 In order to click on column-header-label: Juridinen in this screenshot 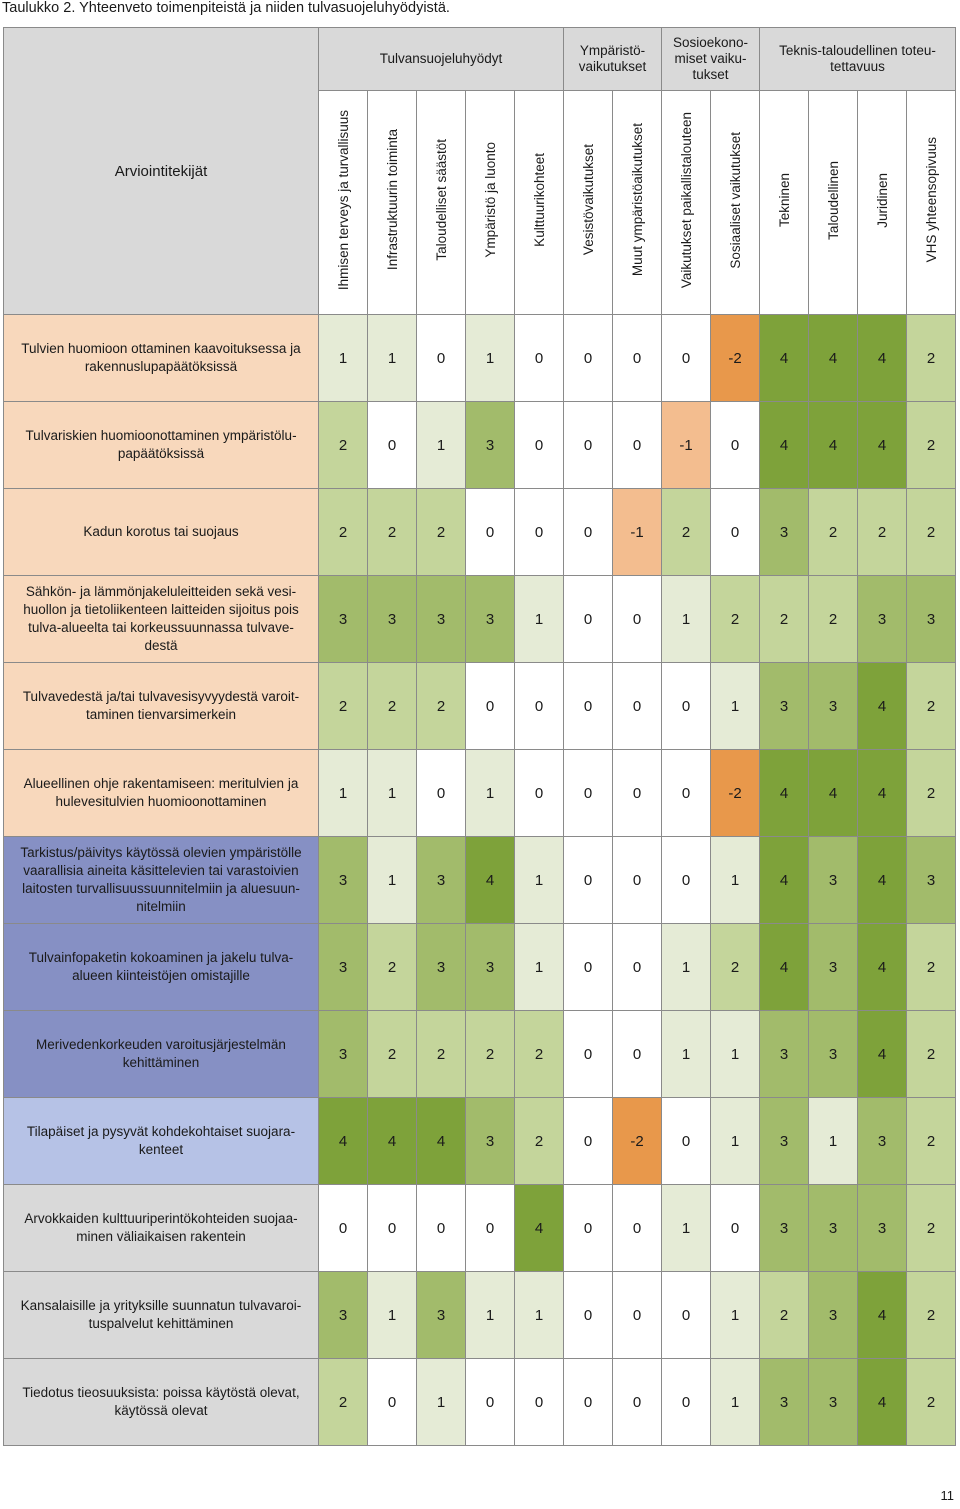, I will do `click(882, 200)`.